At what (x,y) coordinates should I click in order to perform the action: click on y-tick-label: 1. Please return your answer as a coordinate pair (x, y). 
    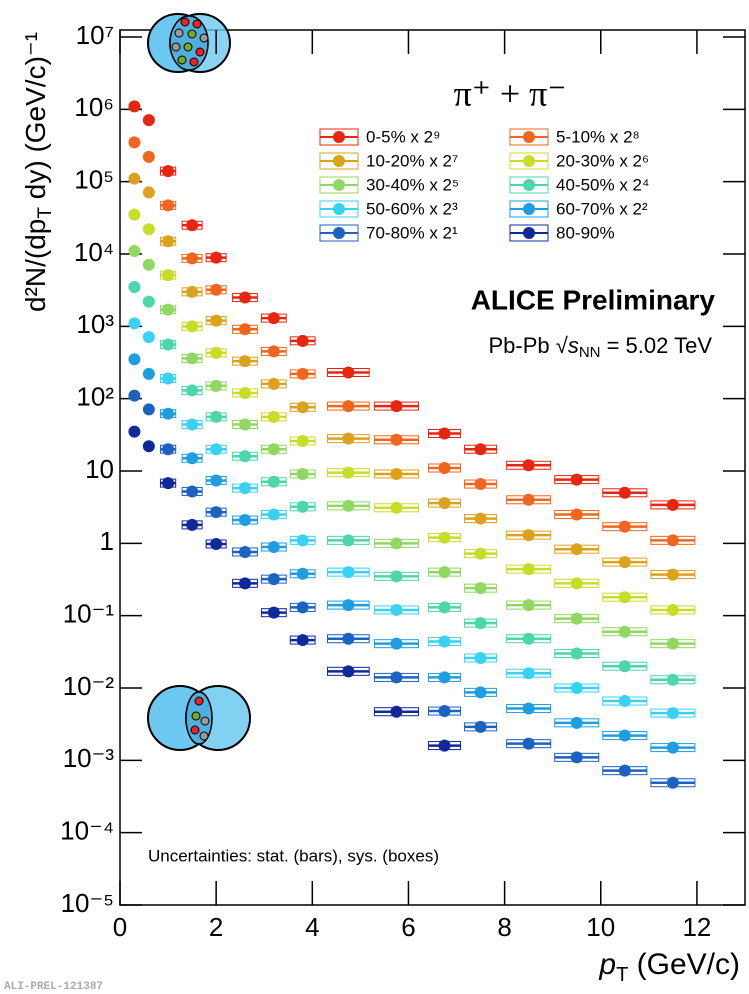
    Looking at the image, I should click on (107, 541).